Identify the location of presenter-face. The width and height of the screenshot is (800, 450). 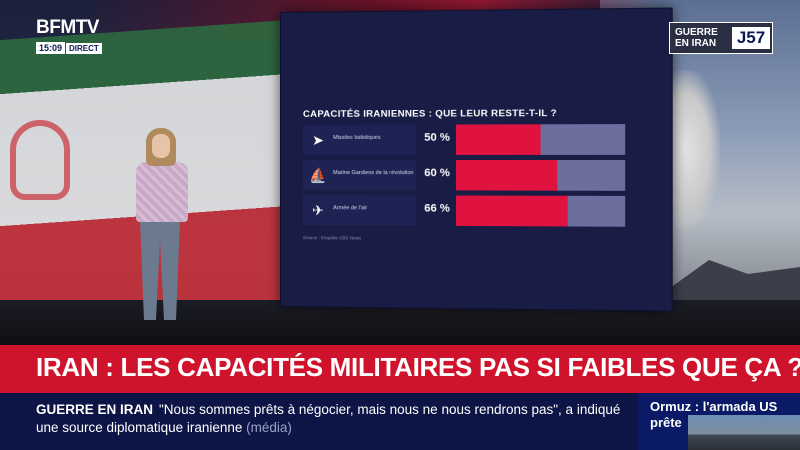
(161, 146).